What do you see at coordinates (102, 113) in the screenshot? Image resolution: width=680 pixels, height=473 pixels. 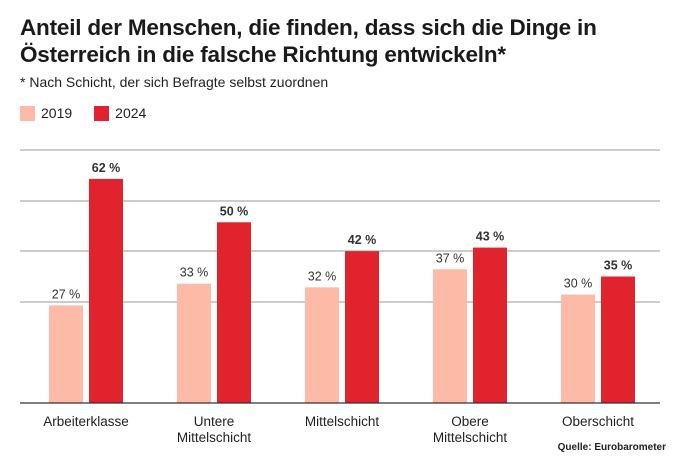 I see `legend-swatch-2024` at bounding box center [102, 113].